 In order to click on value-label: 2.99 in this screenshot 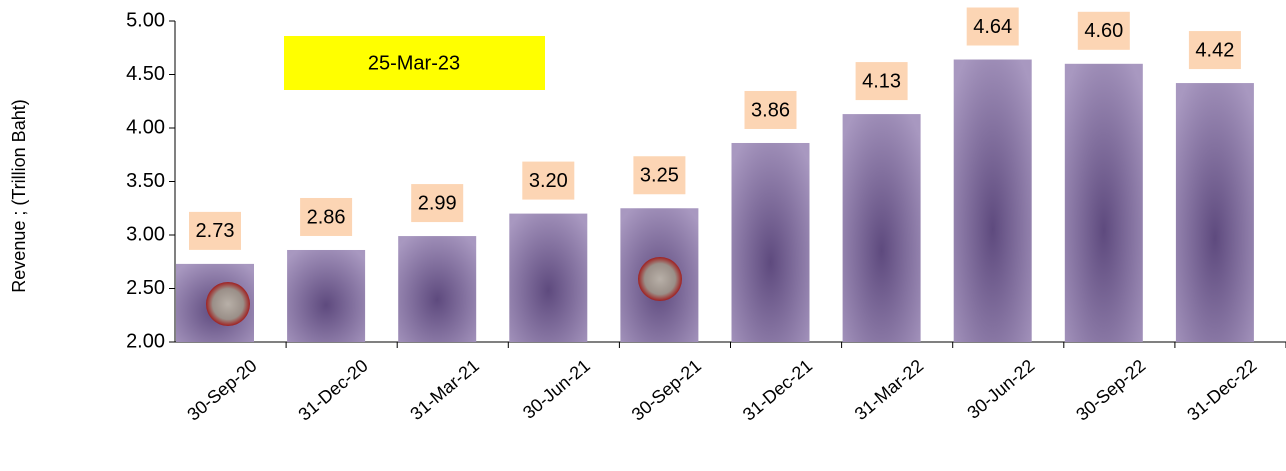, I will do `click(437, 203)`.